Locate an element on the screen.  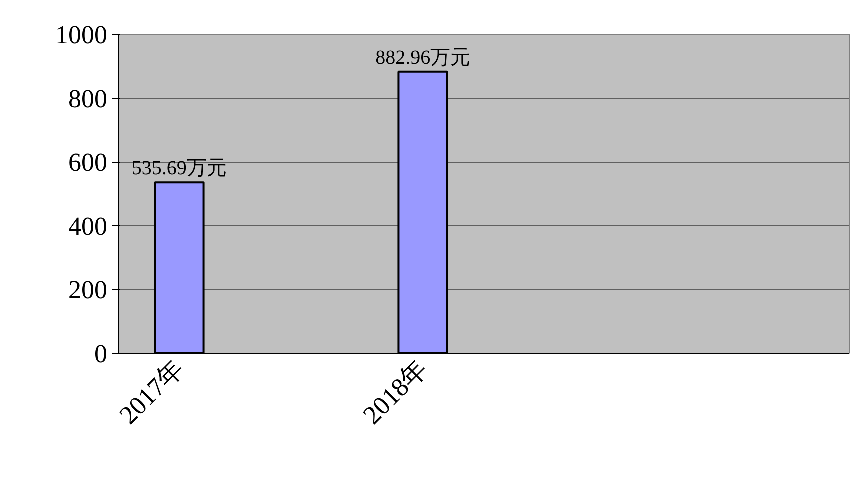
y-tick-label: 400 is located at coordinates (88, 226).